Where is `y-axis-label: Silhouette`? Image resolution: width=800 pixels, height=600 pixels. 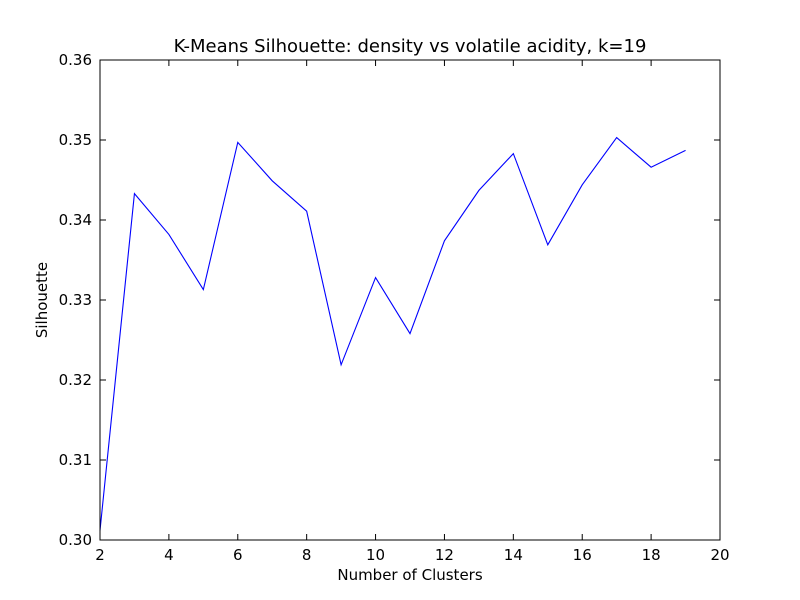 y-axis-label: Silhouette is located at coordinates (42, 300).